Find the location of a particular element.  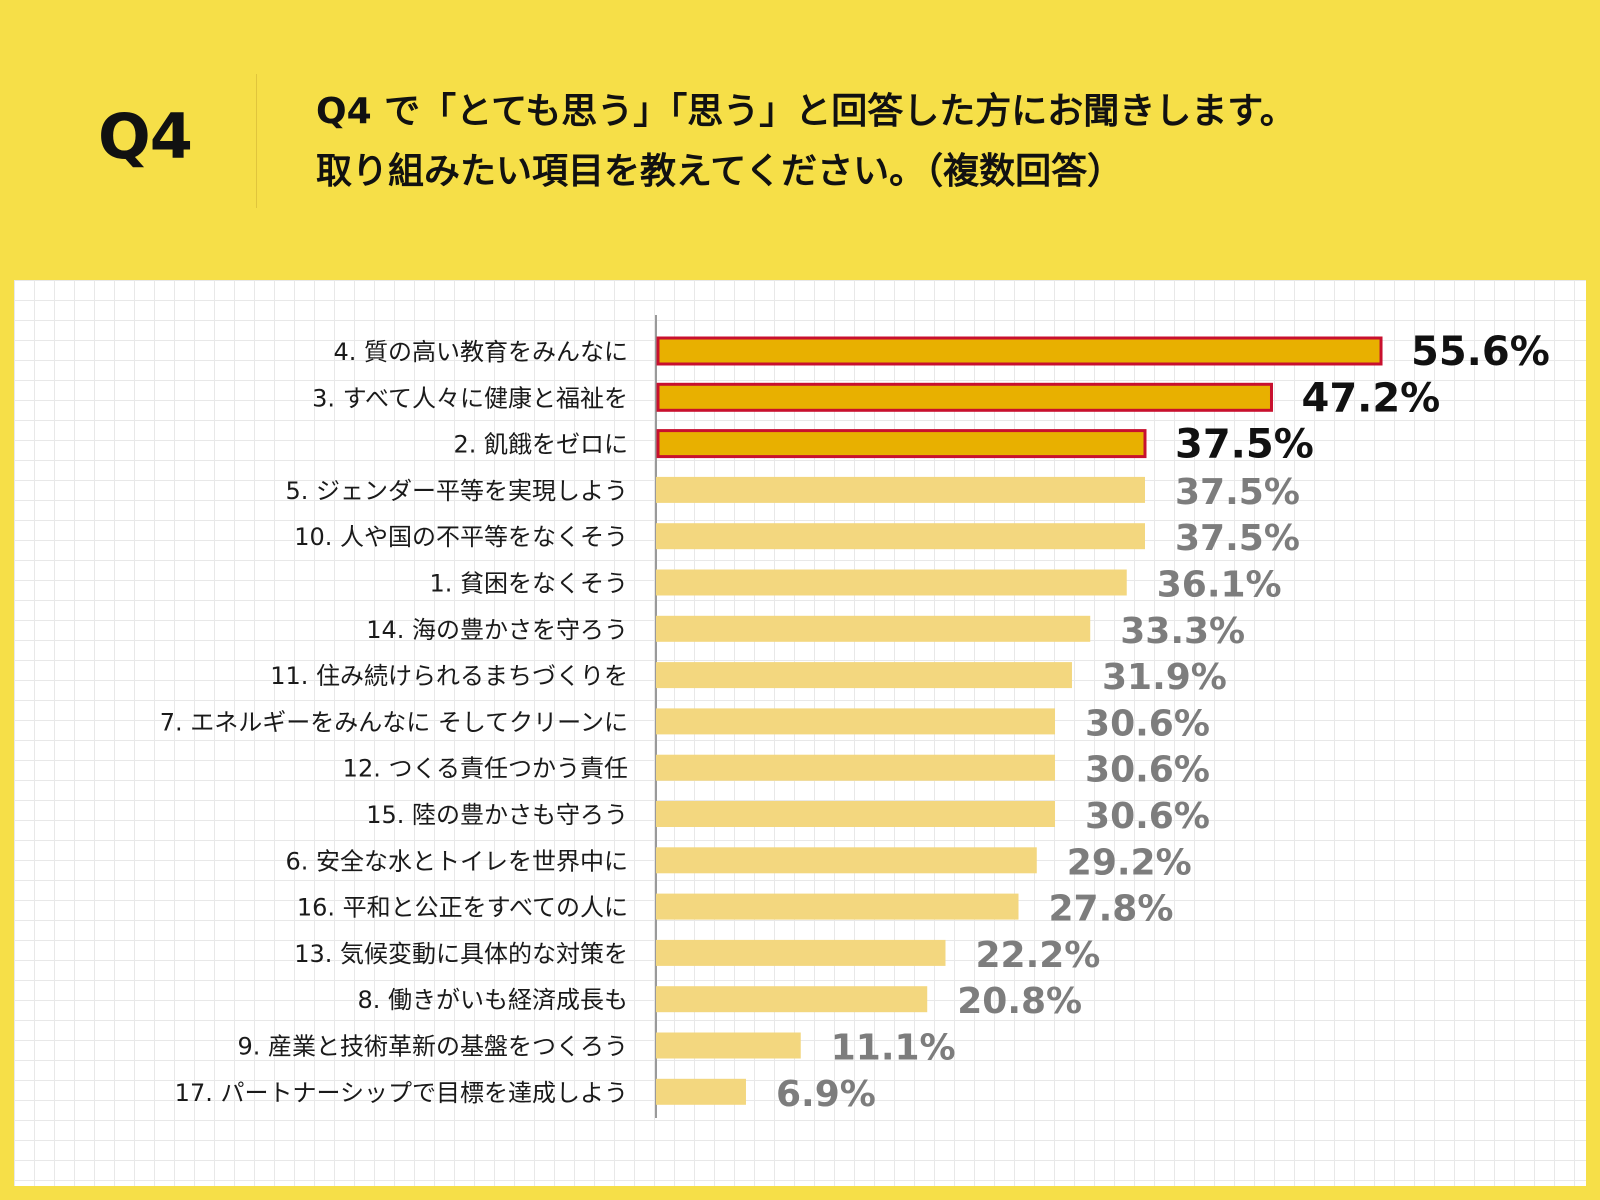

category-label: 8. 働きがいも経済成長も is located at coordinates (492, 1000).